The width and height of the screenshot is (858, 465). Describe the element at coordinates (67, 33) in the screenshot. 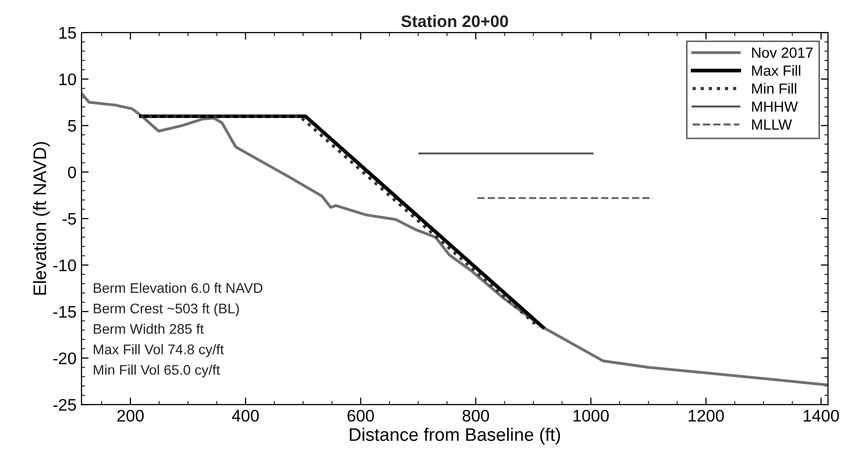

I see `y-tick-label: 15` at that location.